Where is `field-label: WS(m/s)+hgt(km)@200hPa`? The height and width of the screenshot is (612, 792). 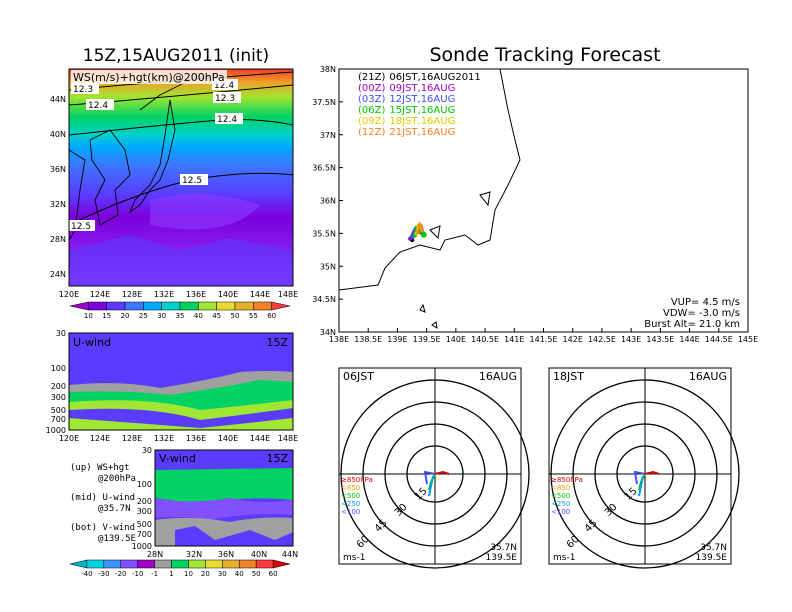 field-label: WS(m/s)+hgt(km)@200hPa is located at coordinates (149, 77).